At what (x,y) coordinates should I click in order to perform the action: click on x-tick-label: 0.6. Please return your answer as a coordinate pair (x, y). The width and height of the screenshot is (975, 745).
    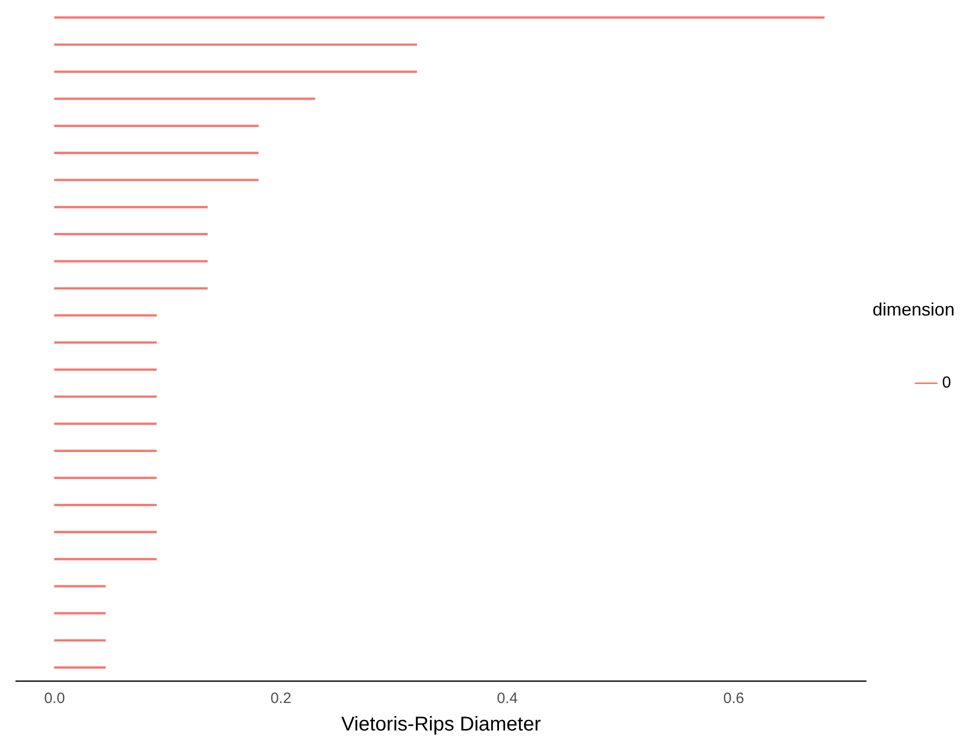
    Looking at the image, I should click on (733, 699).